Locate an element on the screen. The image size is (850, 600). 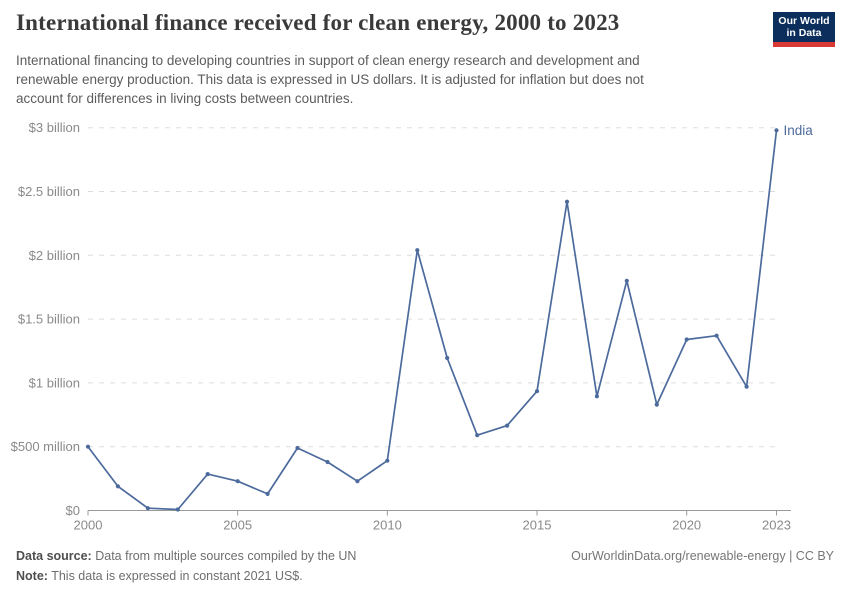
y-axis-tick-label: $2 billion is located at coordinates (54, 255).